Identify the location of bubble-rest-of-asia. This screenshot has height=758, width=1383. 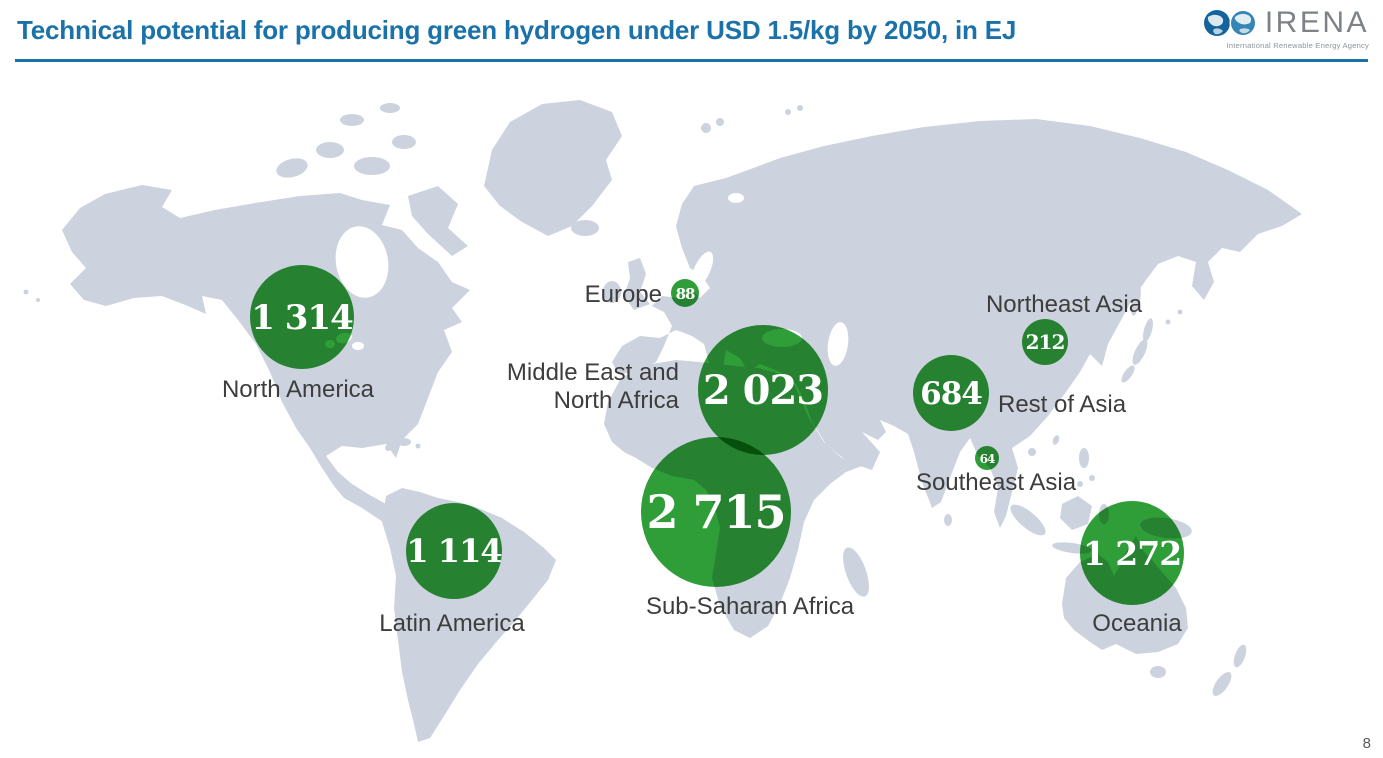
(951, 393).